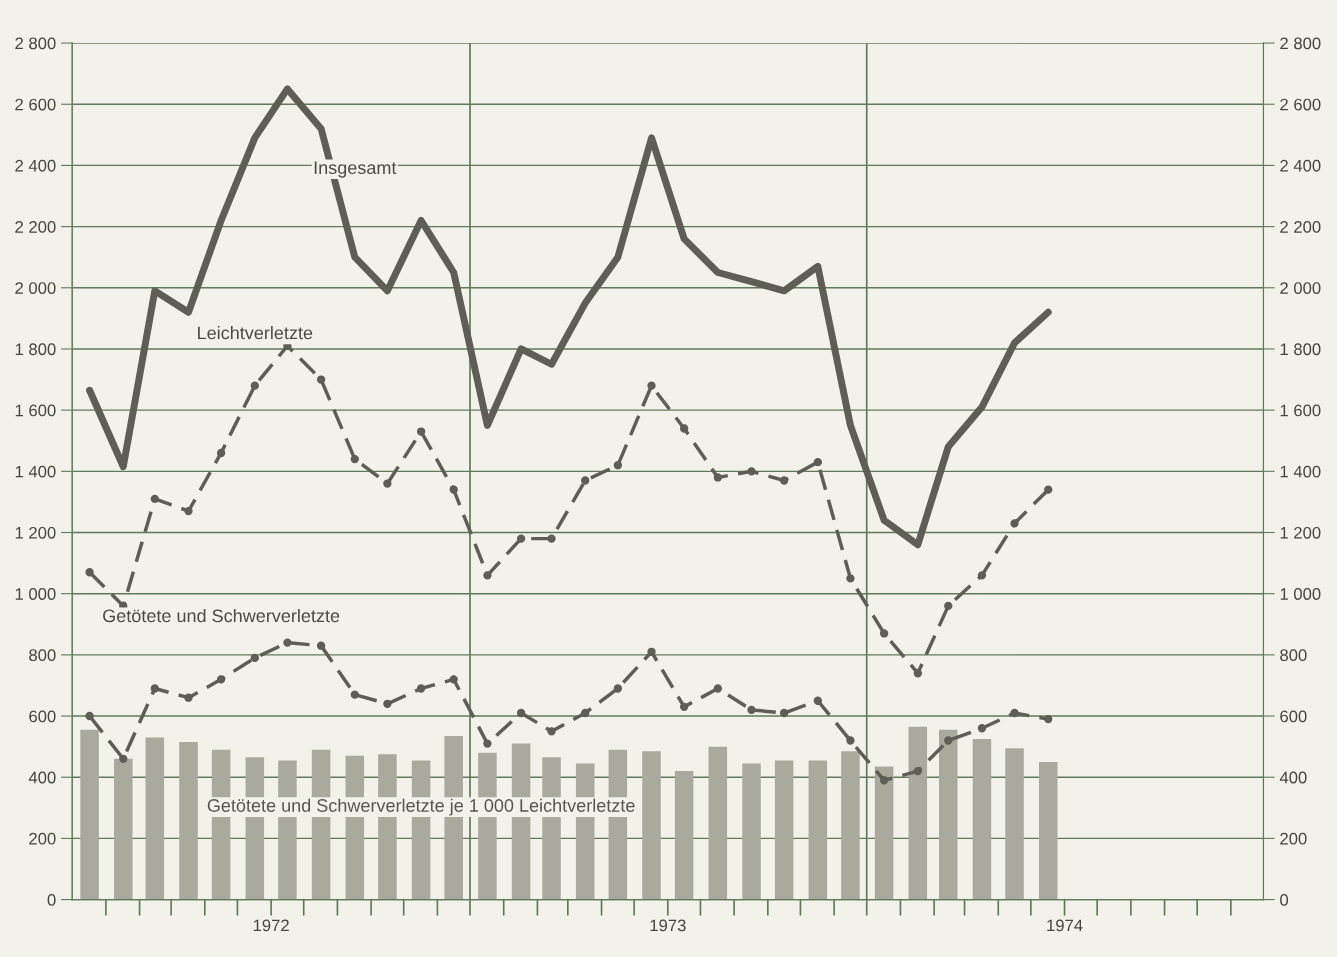 This screenshot has height=957, width=1337. Describe the element at coordinates (255, 333) in the screenshot. I see `series-label: Leichtverletzte` at that location.